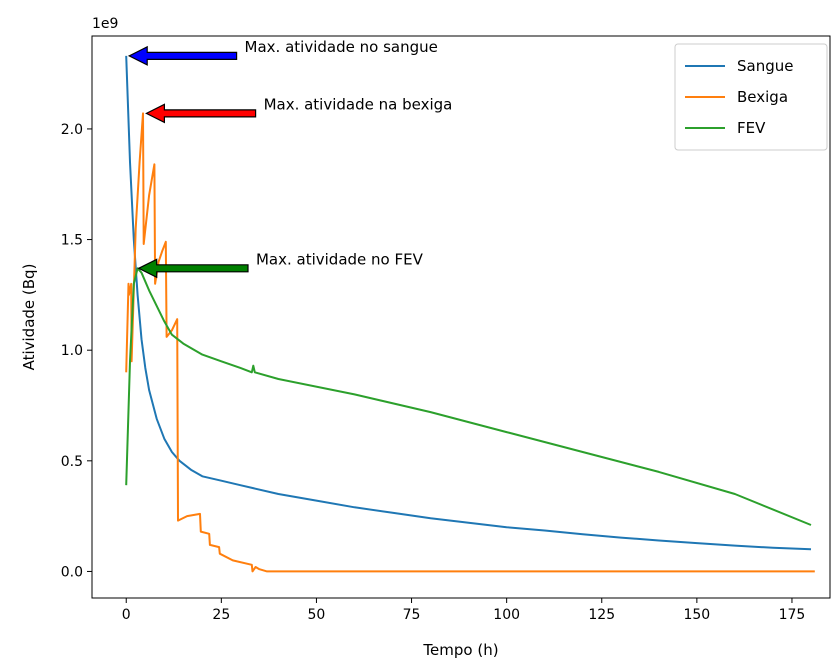 The height and width of the screenshot is (661, 832). What do you see at coordinates (72, 462) in the screenshot?
I see `y-tick-label: 0.5` at bounding box center [72, 462].